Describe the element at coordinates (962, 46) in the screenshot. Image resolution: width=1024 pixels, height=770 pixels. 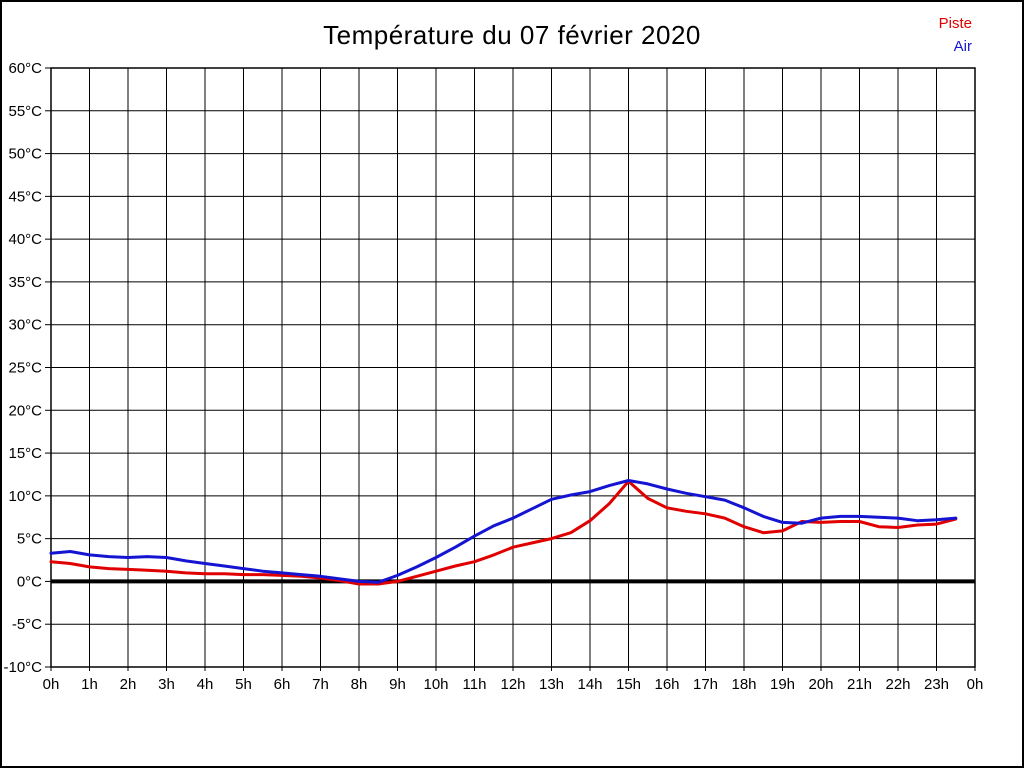
I see `legend-item-air: Air` at that location.